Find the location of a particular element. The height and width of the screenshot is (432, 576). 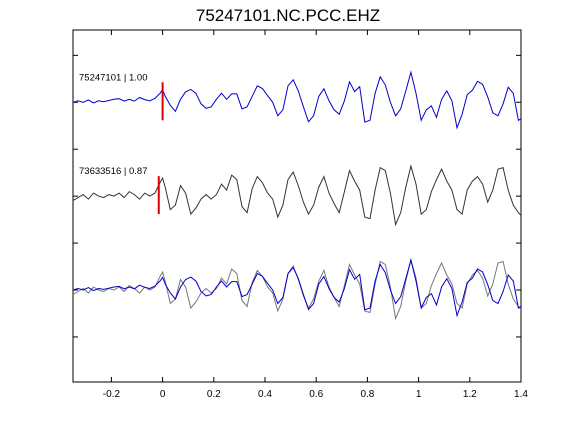

x-tick-label: 0 is located at coordinates (163, 394).